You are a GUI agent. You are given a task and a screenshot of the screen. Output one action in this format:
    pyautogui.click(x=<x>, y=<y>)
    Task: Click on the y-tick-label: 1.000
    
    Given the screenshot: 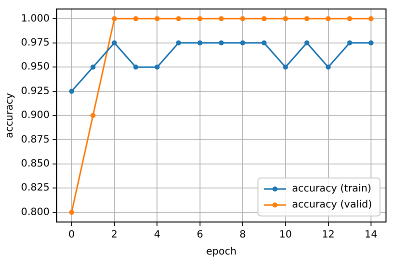 What is the action you would take?
    pyautogui.click(x=35, y=18)
    